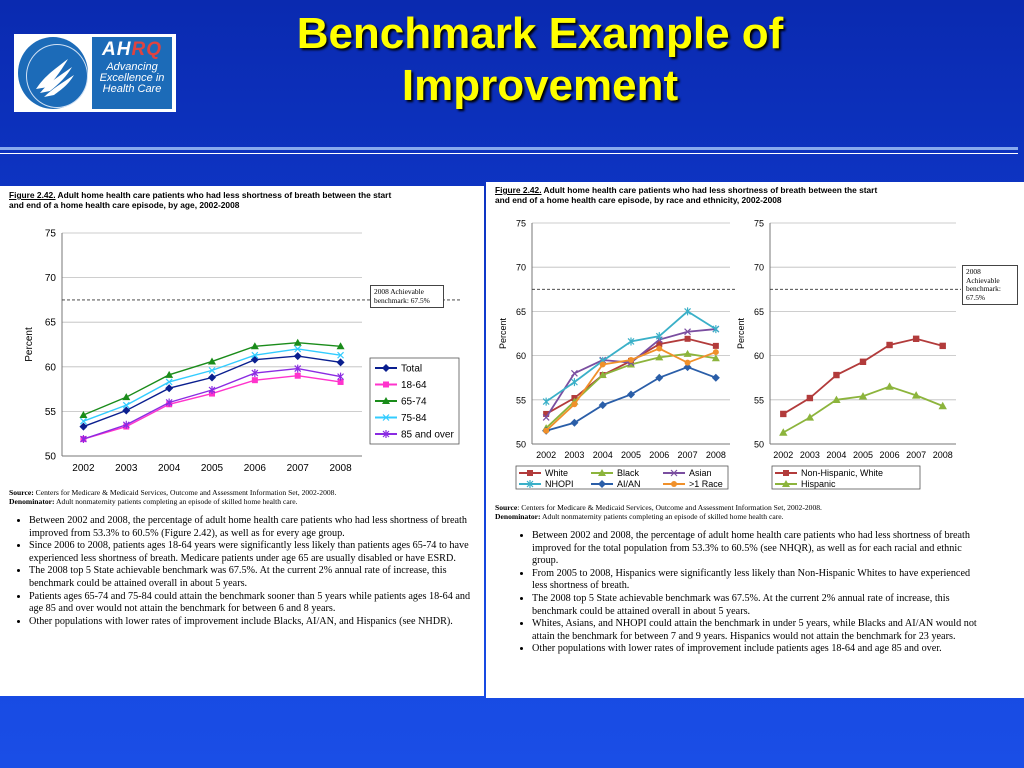 The image size is (1024, 768). I want to click on y-tick-label: 70, so click(51, 278).